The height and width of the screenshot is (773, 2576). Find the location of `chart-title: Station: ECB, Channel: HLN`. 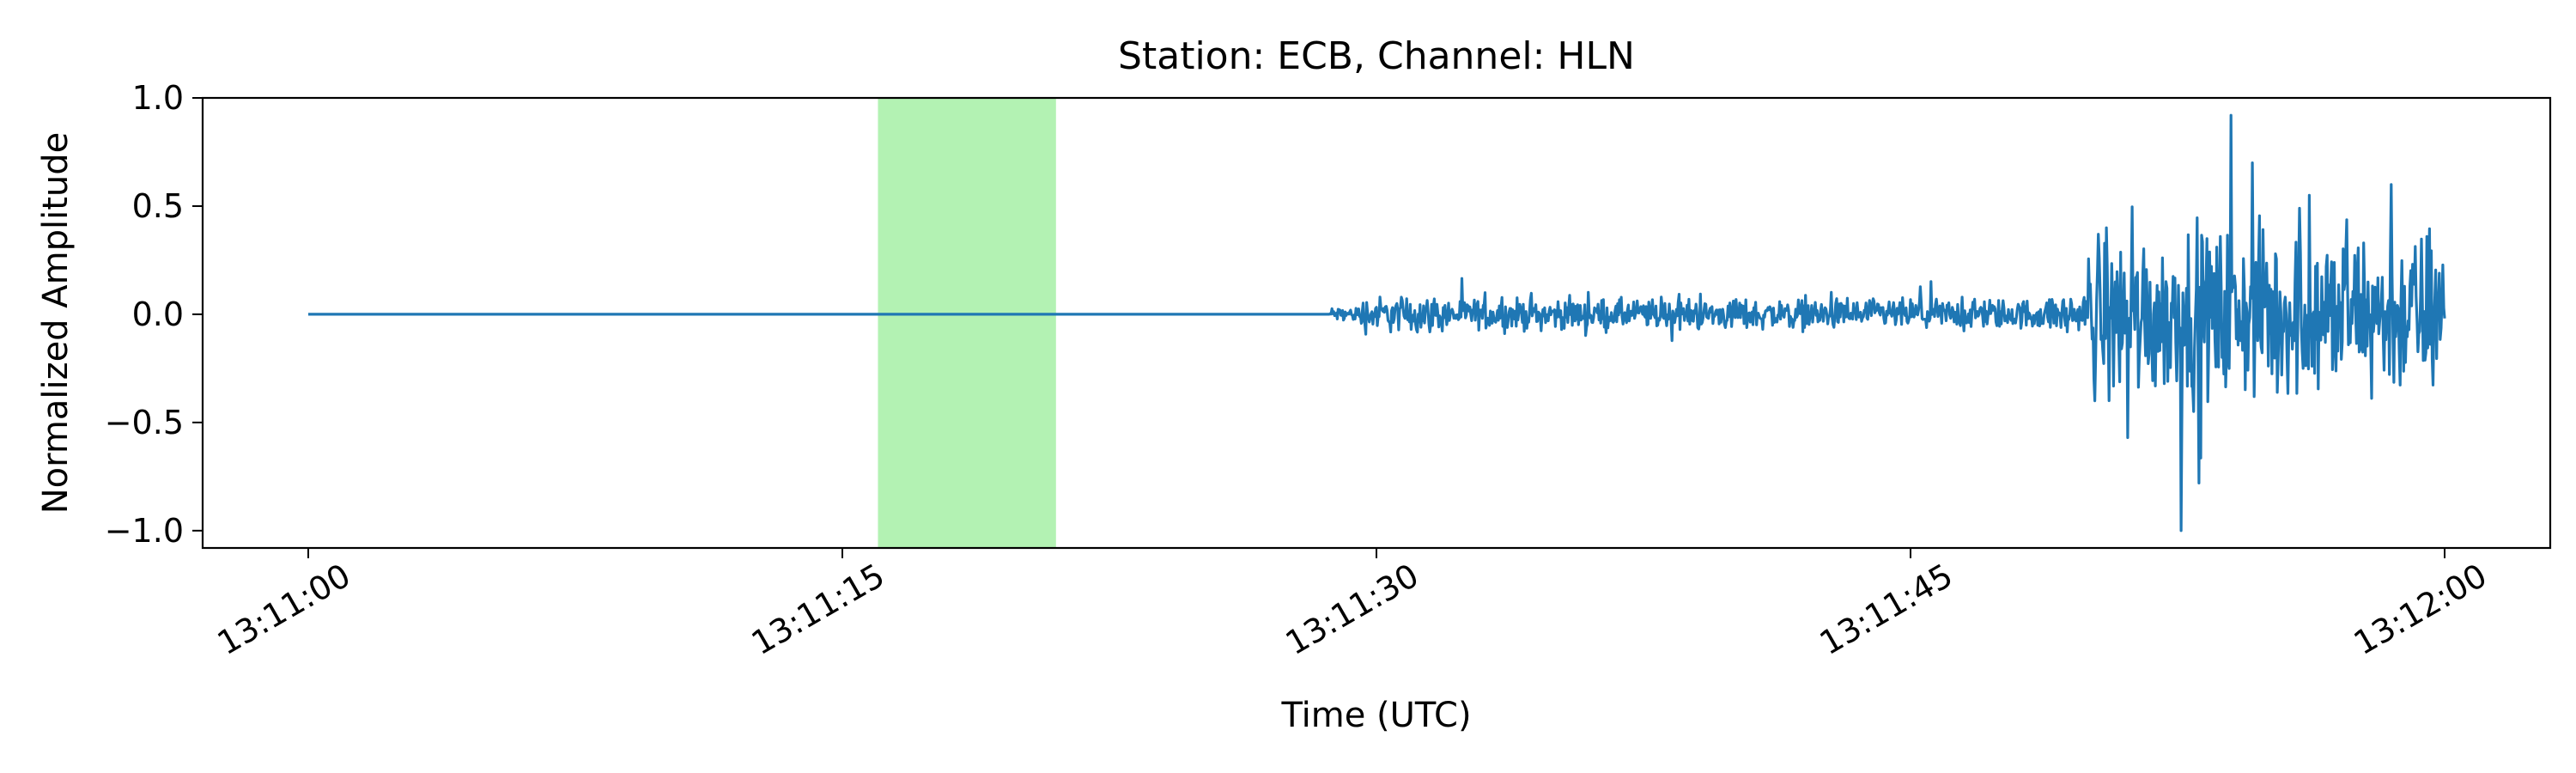

chart-title: Station: ECB, Channel: HLN is located at coordinates (1376, 56).